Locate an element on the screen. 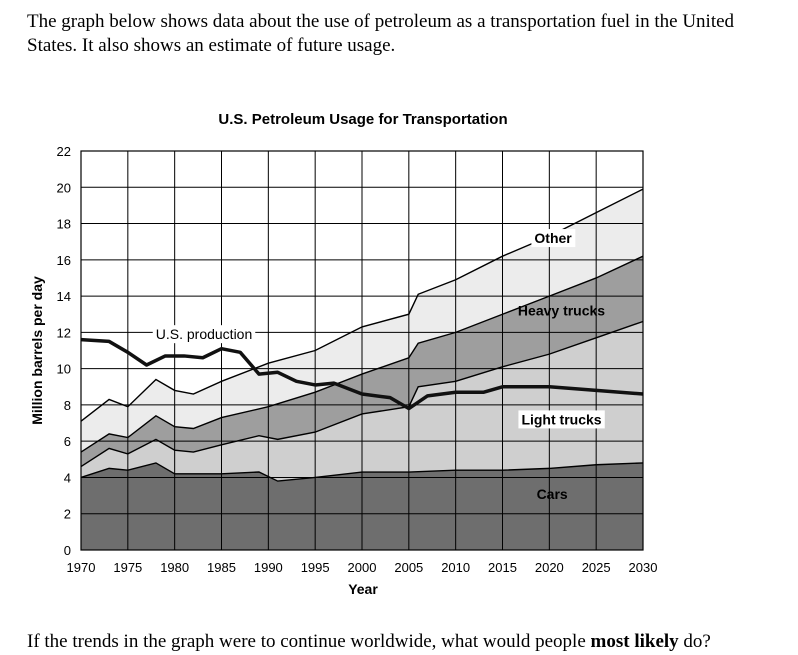 This screenshot has height=655, width=798. y-tick-label: 18 is located at coordinates (64, 224).